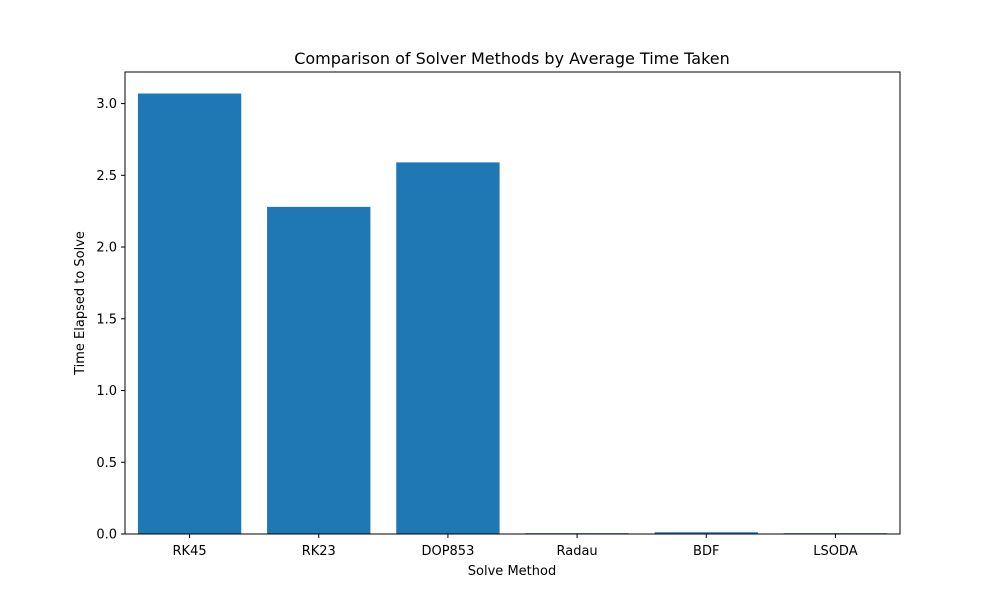  I want to click on y-tick-label: 0.0, so click(106, 535).